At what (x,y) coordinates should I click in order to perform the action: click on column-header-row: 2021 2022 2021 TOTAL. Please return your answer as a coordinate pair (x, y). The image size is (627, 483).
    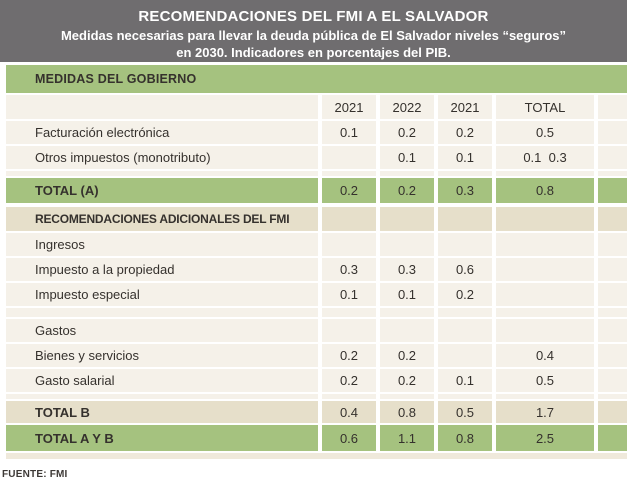
    Looking at the image, I should click on (316, 107).